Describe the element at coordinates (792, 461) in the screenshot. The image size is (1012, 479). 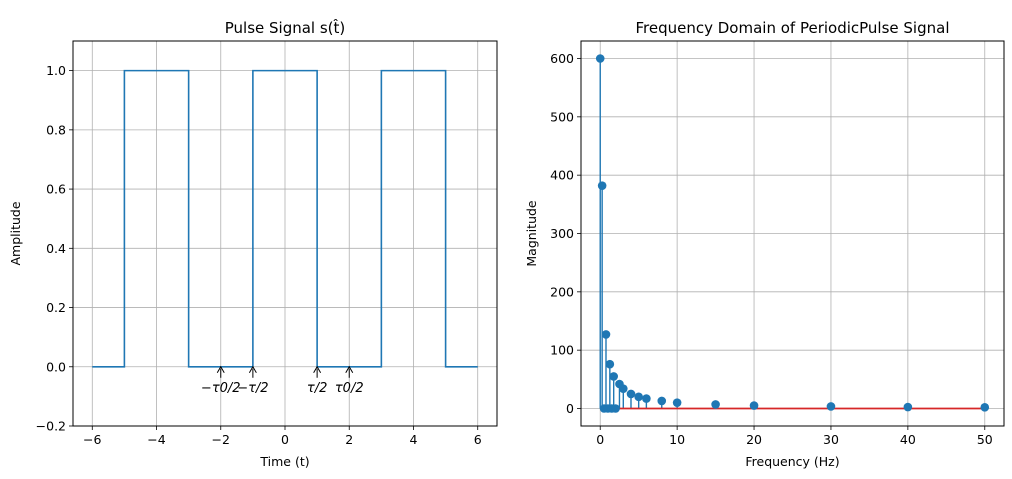
I see `x-axis-label: Frequency (Hz)` at that location.